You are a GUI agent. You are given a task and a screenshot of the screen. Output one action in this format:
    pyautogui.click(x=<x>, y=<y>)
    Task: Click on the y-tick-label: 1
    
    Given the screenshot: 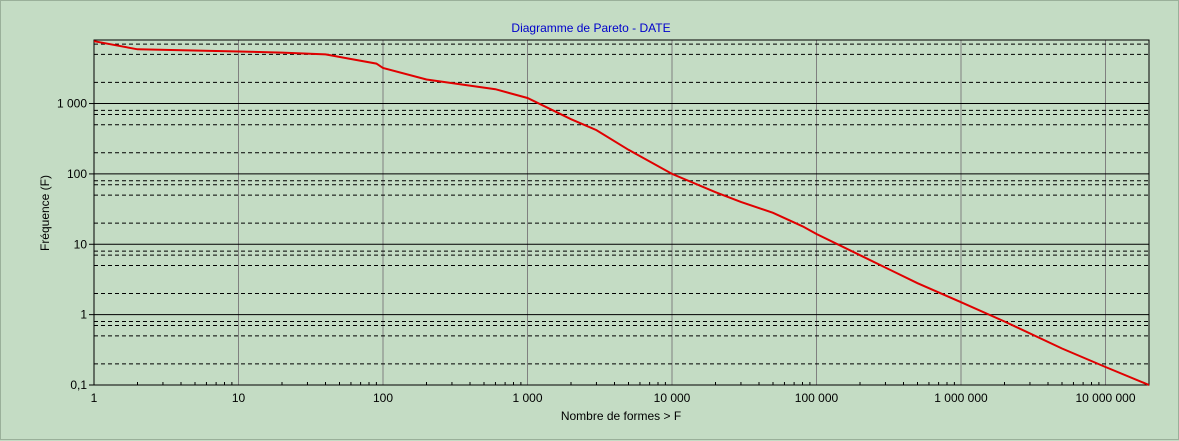 What is the action you would take?
    pyautogui.click(x=83, y=315)
    